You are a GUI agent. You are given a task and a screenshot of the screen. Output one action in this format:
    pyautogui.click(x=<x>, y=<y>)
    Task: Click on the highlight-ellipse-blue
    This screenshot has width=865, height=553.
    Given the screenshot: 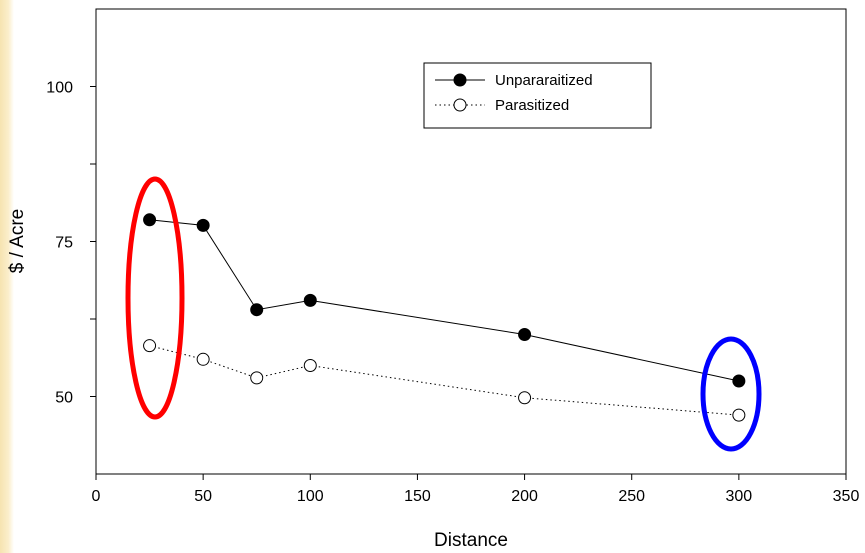 What is the action you would take?
    pyautogui.click(x=731, y=394)
    